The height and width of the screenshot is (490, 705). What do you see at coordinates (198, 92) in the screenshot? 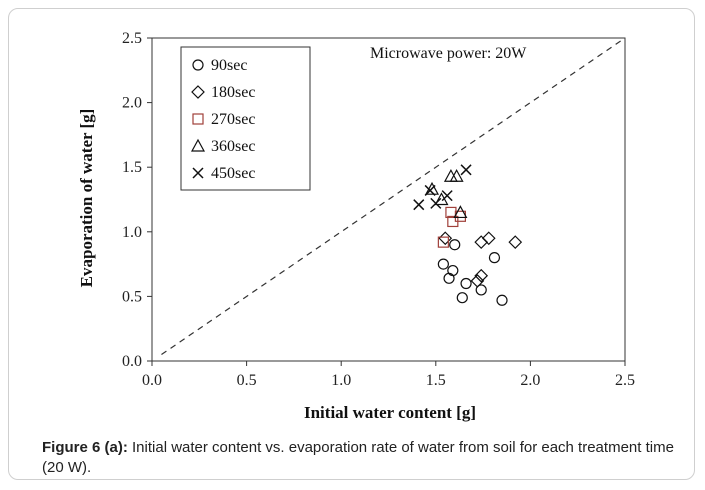
I see `legend-marker-180sec` at bounding box center [198, 92].